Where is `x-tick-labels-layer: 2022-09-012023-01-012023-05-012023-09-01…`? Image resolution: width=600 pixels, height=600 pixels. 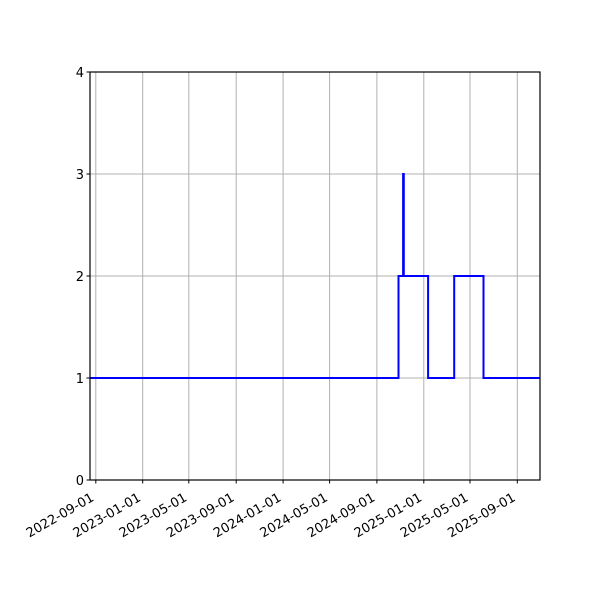 x-tick-labels-layer: 2022-09-012023-01-012023-05-012023-09-01… is located at coordinates (271, 515).